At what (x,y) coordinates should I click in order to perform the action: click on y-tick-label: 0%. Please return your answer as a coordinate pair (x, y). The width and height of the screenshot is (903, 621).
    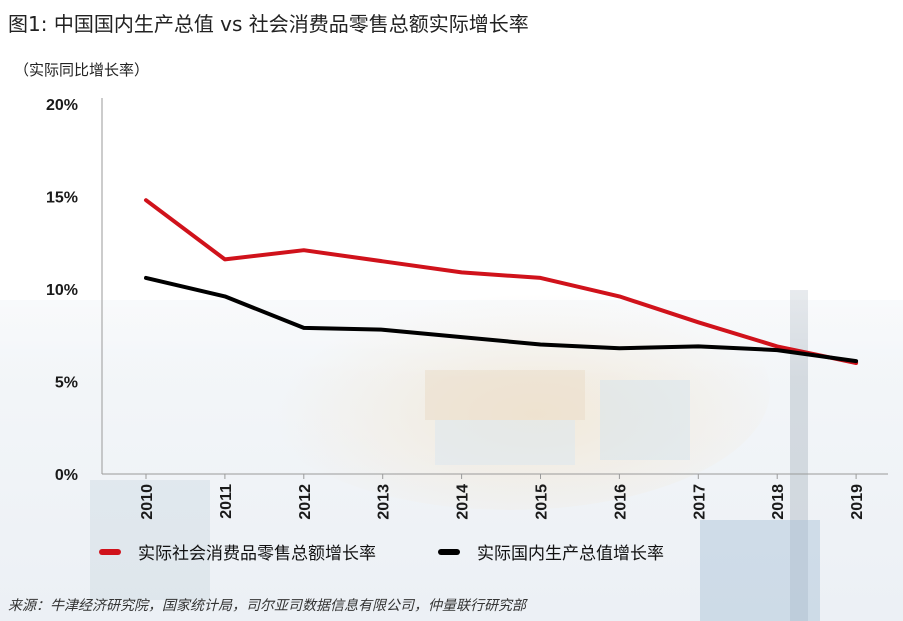
    Looking at the image, I should click on (66, 475).